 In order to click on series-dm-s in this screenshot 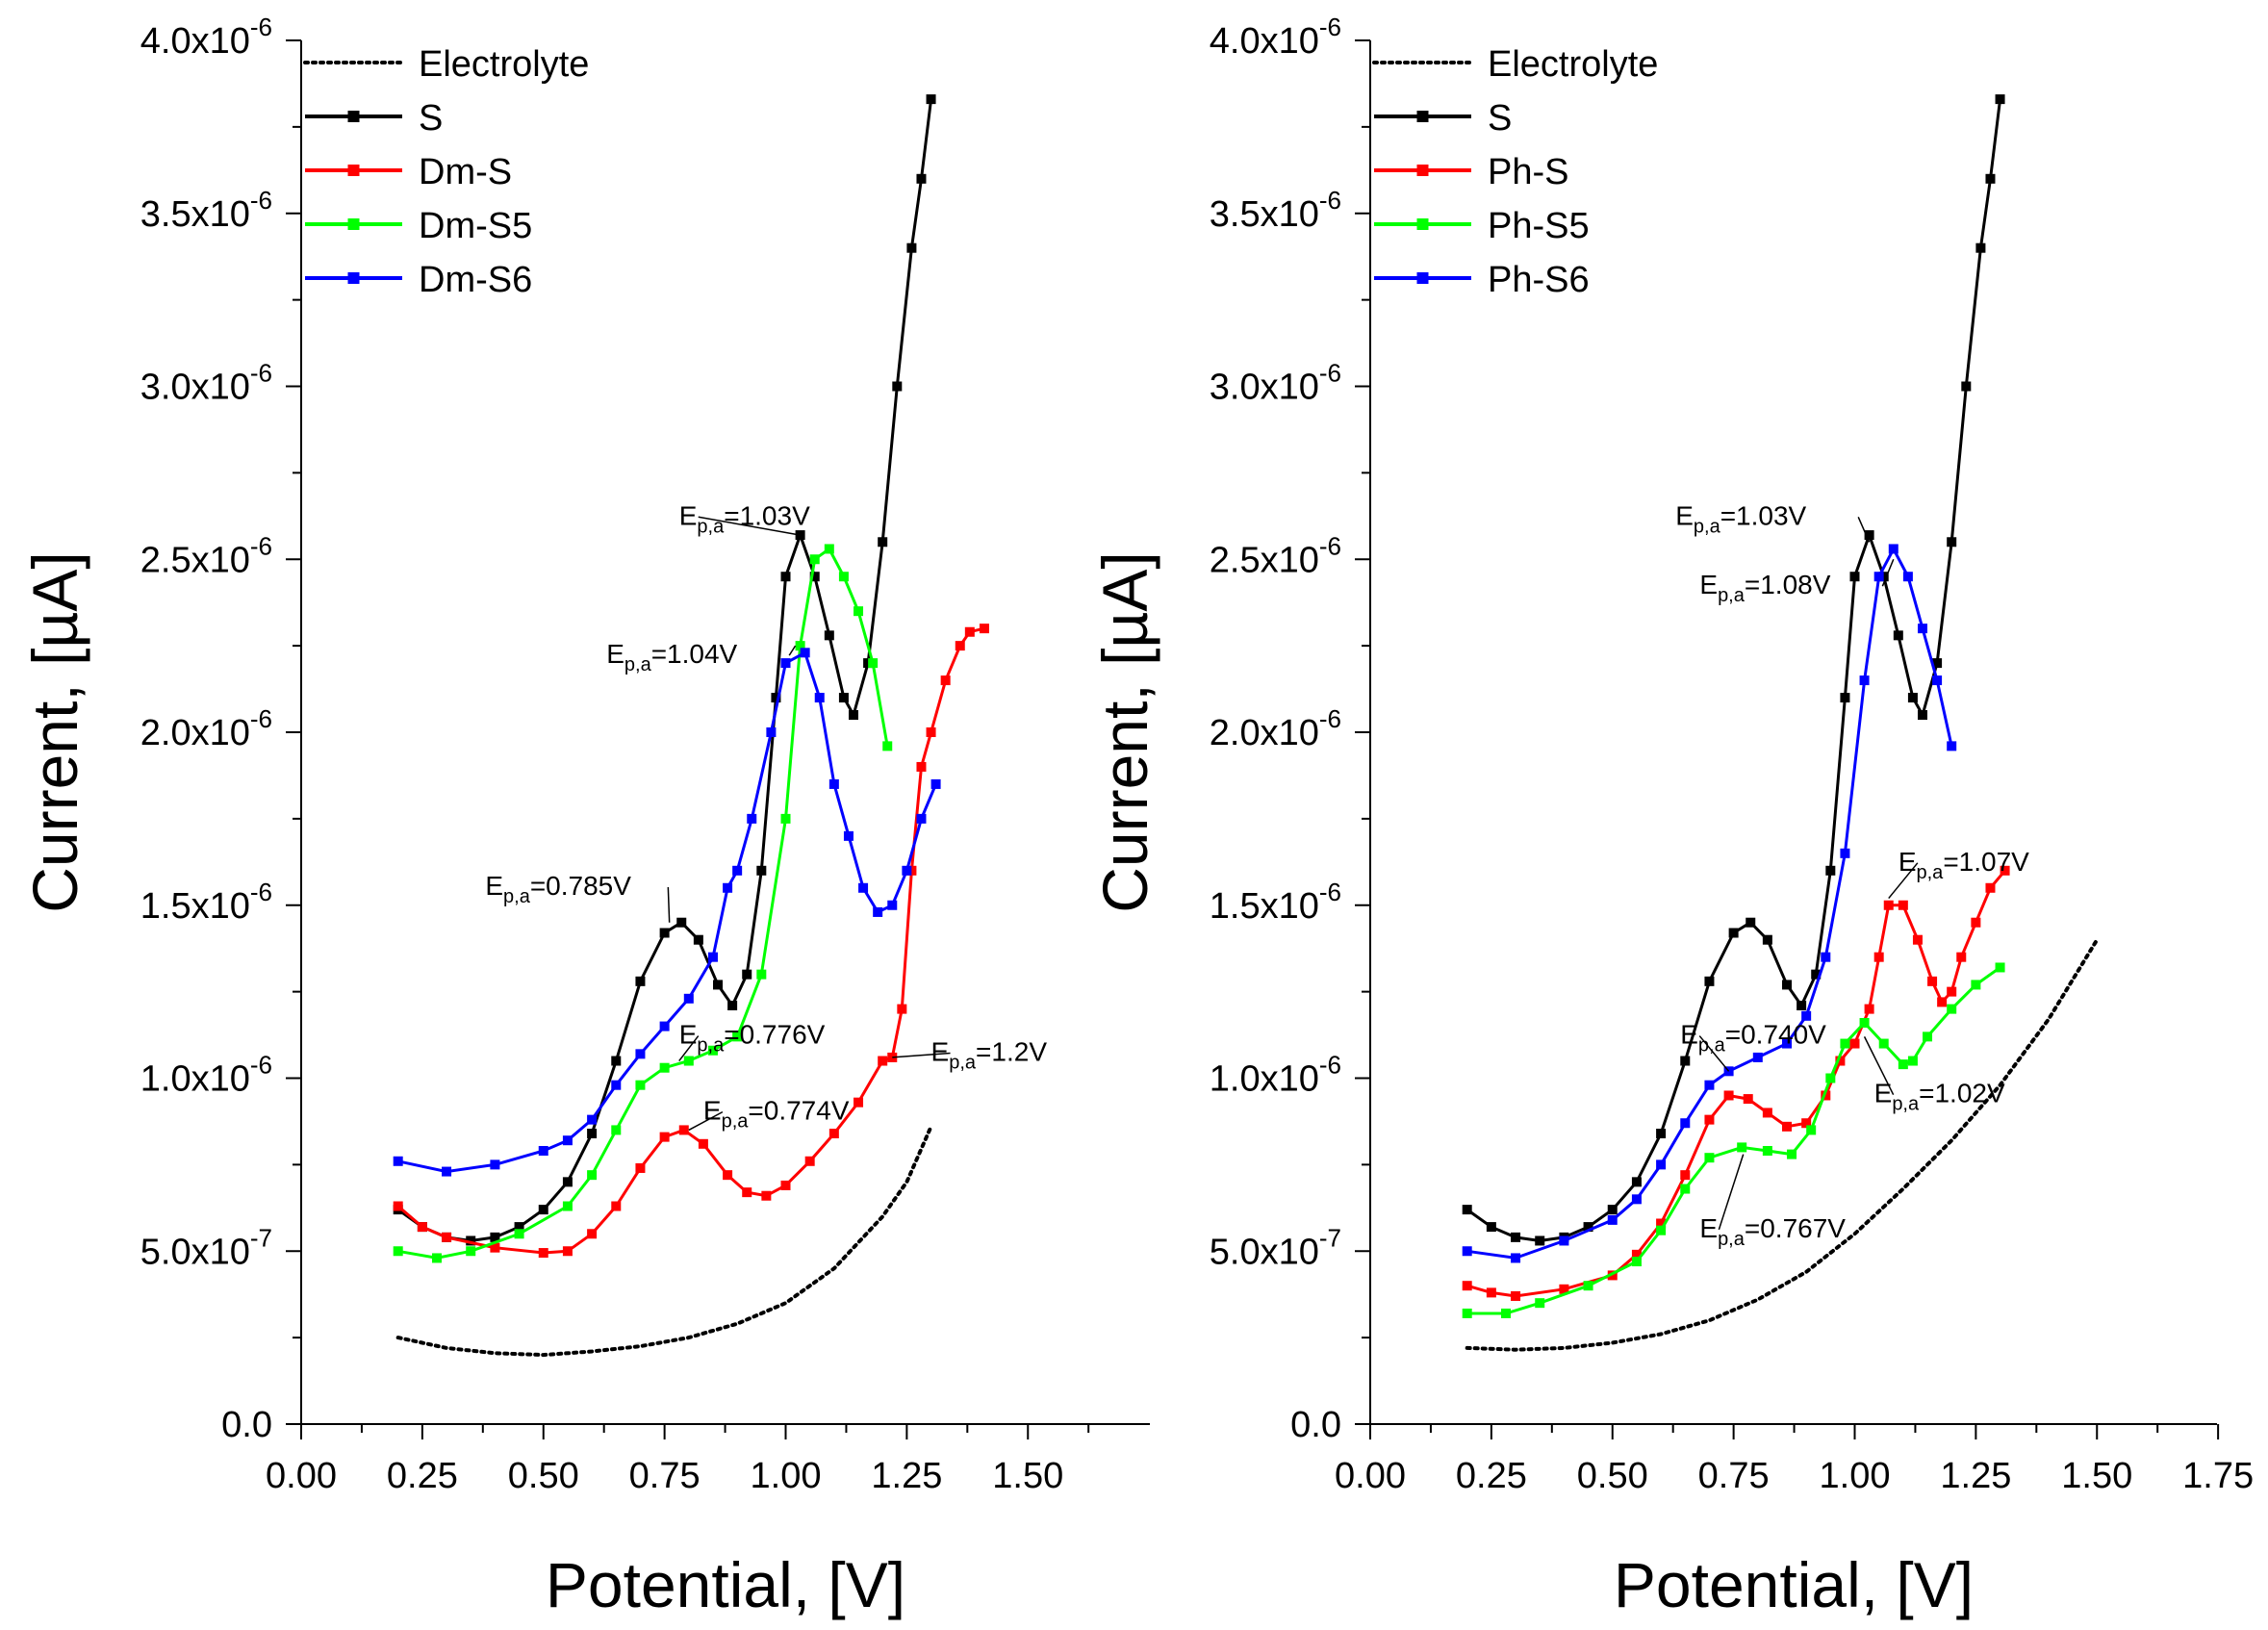, I will do `click(691, 941)`.